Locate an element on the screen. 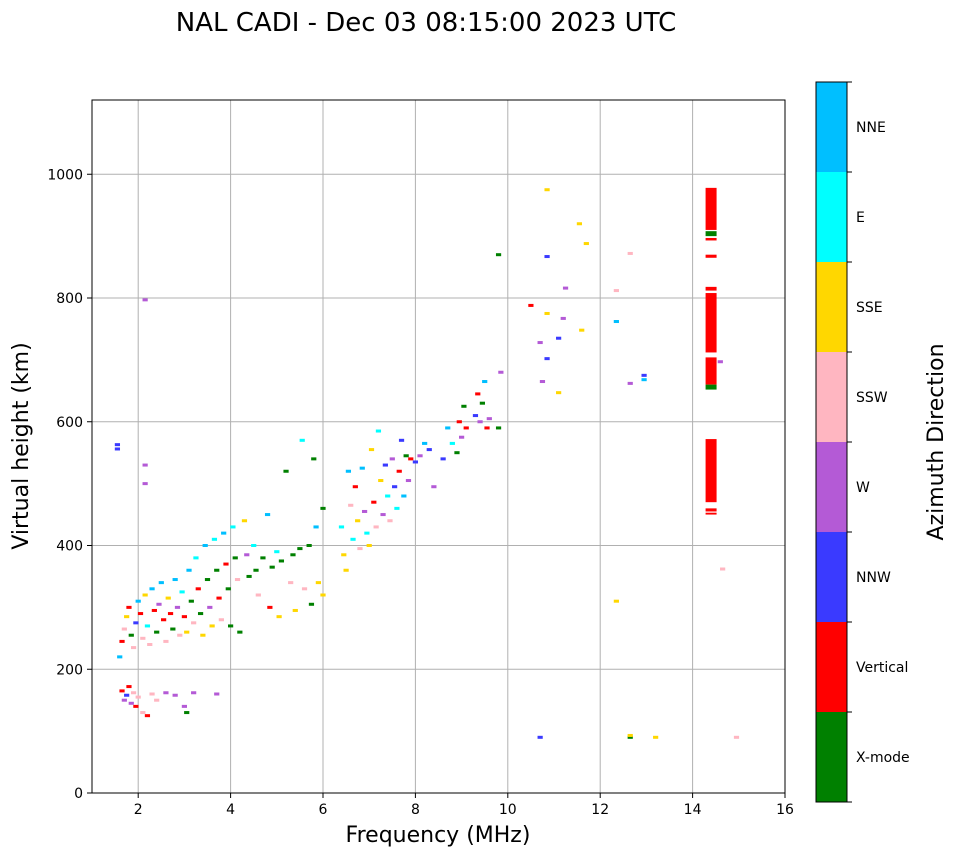 Image resolution: width=958 pixels, height=857 pixels. colorbar-frame is located at coordinates (831, 442).